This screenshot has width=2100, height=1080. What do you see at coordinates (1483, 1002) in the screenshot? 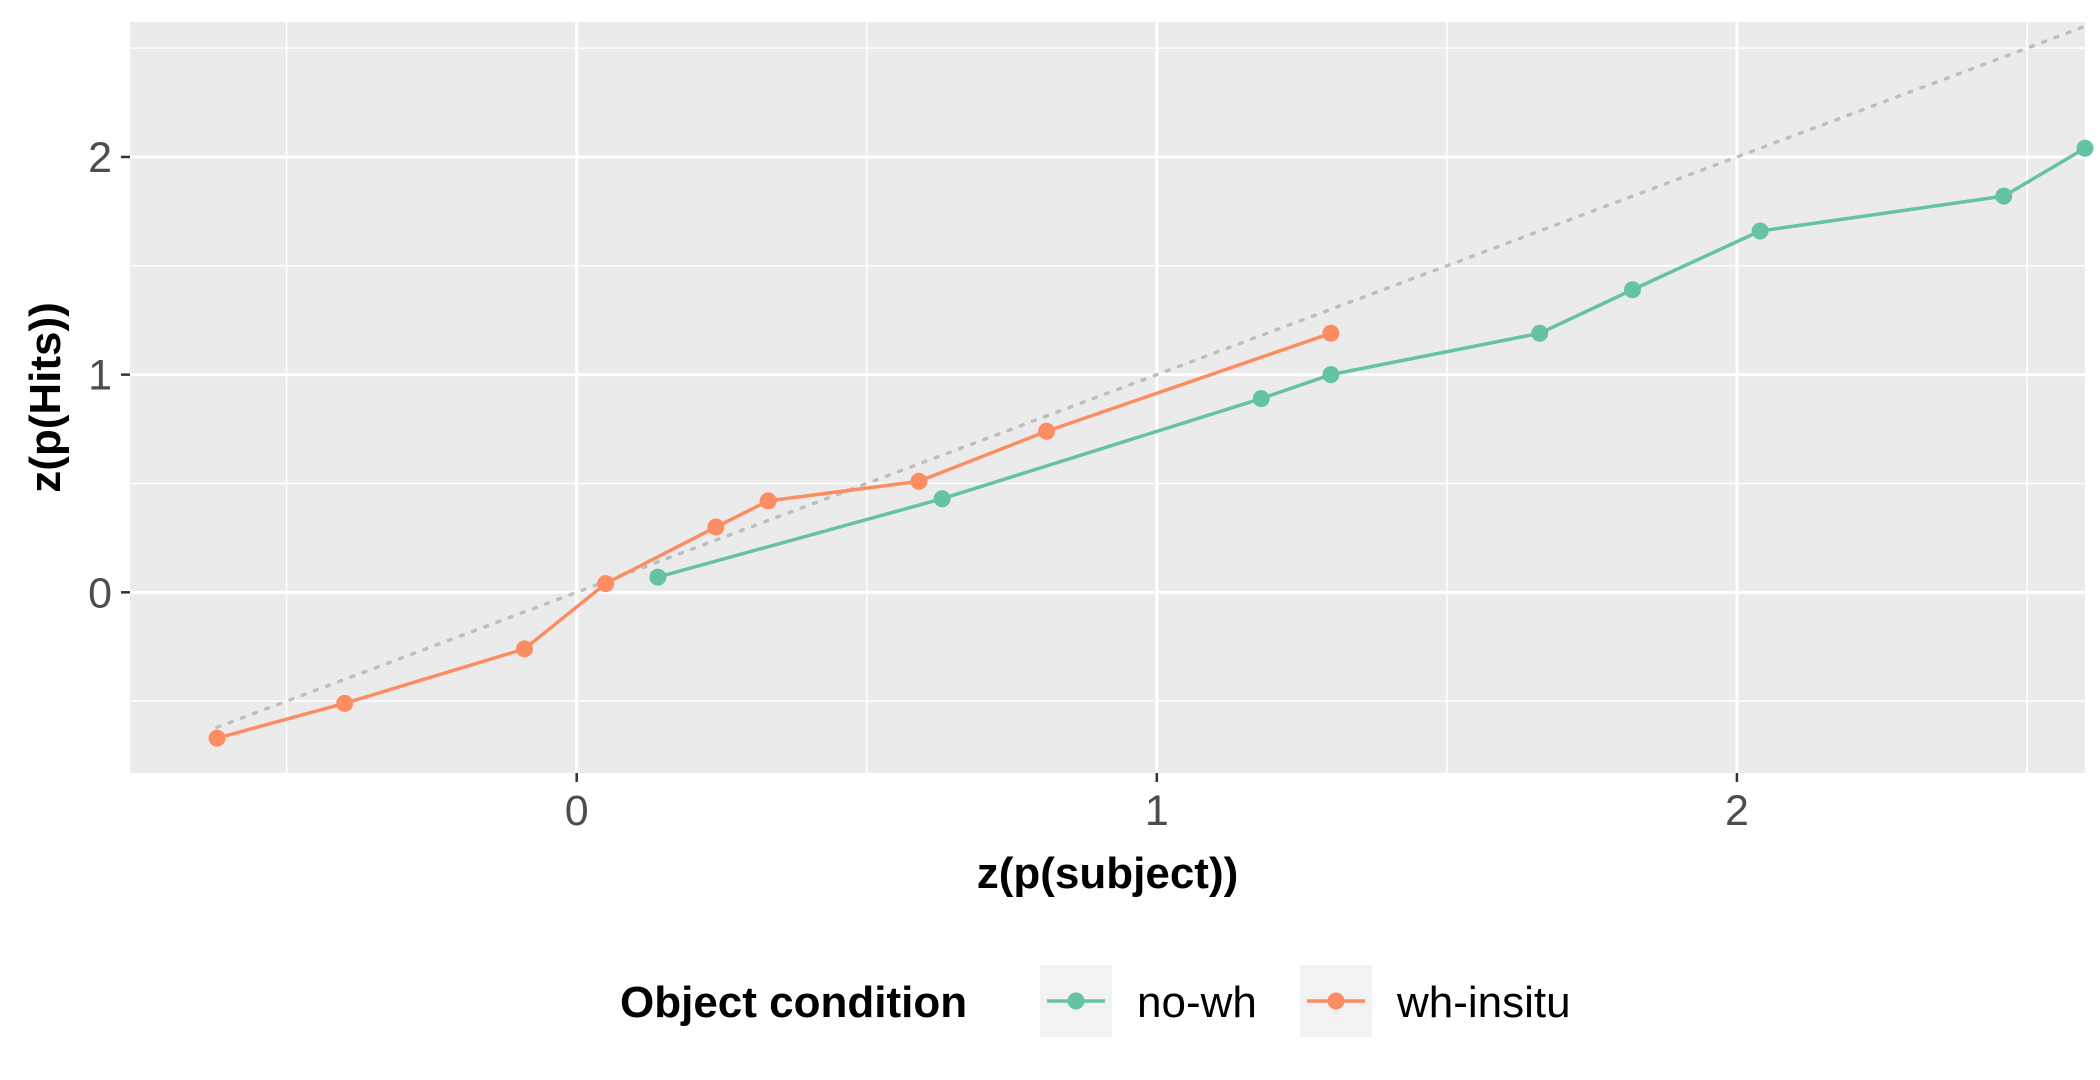
I see `legend-label-wh-insitu: wh-insitu` at bounding box center [1483, 1002].